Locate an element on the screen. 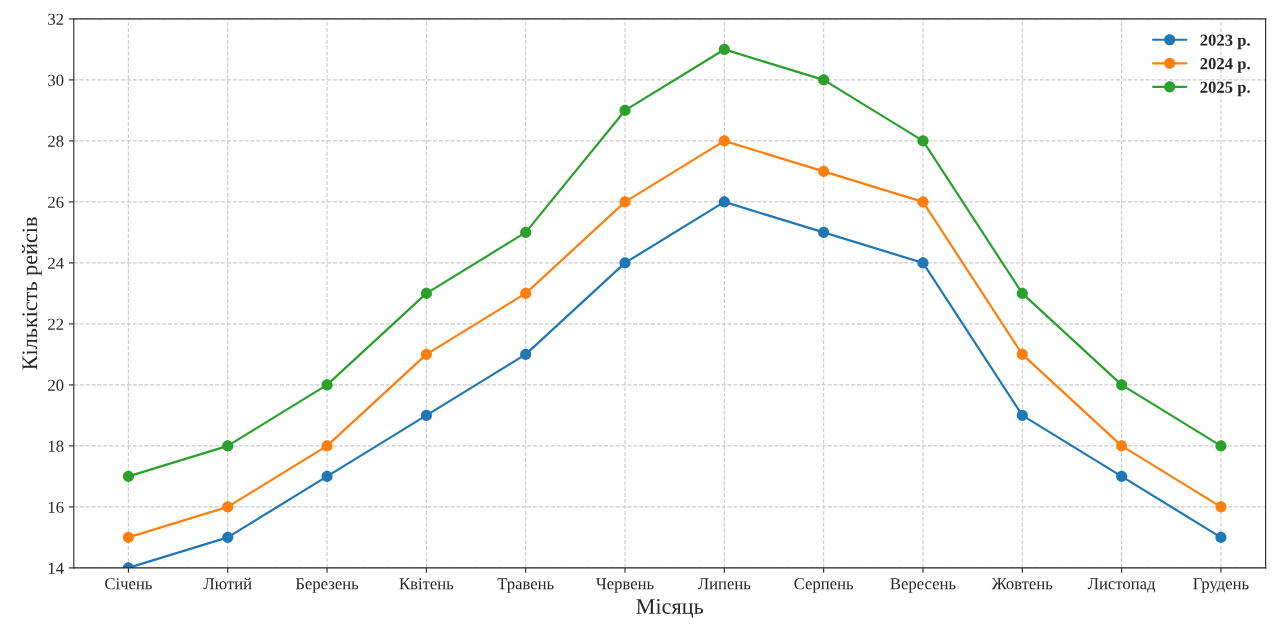  x-tick-label: Травень is located at coordinates (525, 585).